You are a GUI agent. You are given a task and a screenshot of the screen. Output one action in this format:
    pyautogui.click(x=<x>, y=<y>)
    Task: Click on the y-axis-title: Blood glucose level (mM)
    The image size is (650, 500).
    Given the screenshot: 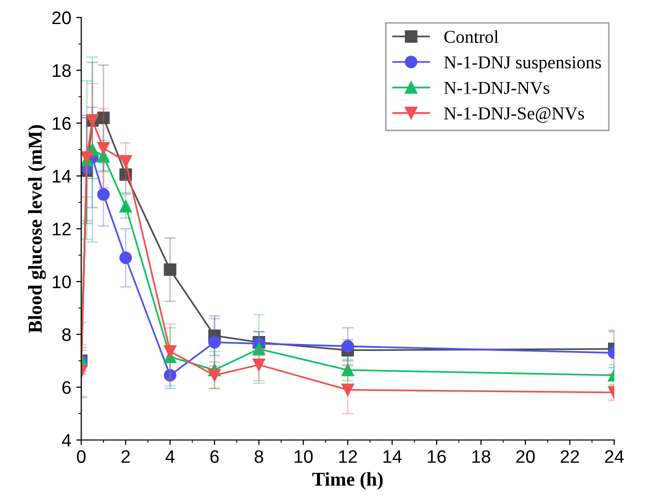 What is the action you would take?
    pyautogui.click(x=37, y=229)
    